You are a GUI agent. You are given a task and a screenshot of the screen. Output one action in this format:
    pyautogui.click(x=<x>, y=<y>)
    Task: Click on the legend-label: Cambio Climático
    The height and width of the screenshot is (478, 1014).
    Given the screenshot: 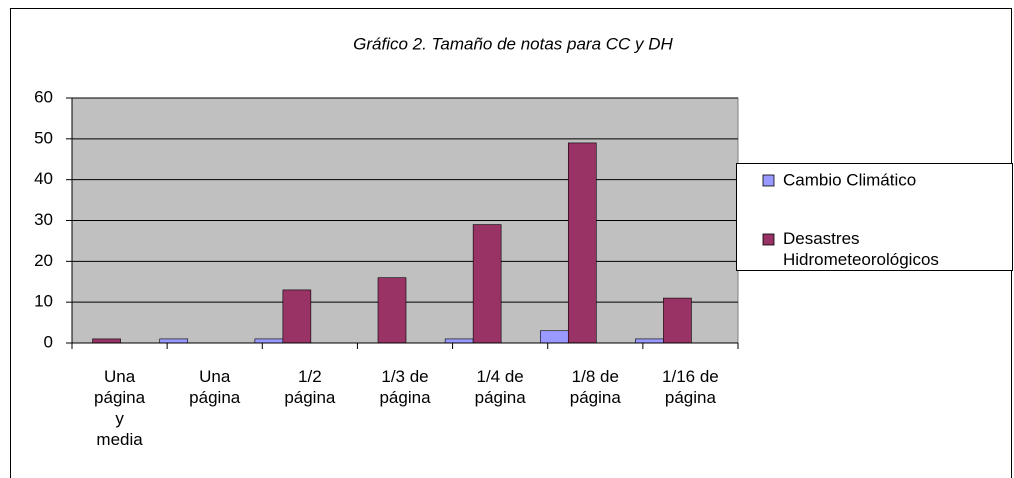 What is the action you would take?
    pyautogui.click(x=849, y=179)
    